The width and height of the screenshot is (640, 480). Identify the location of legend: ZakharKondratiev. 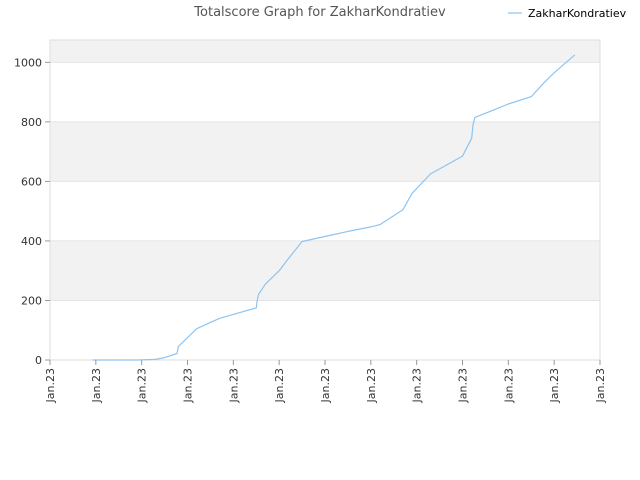
(567, 13).